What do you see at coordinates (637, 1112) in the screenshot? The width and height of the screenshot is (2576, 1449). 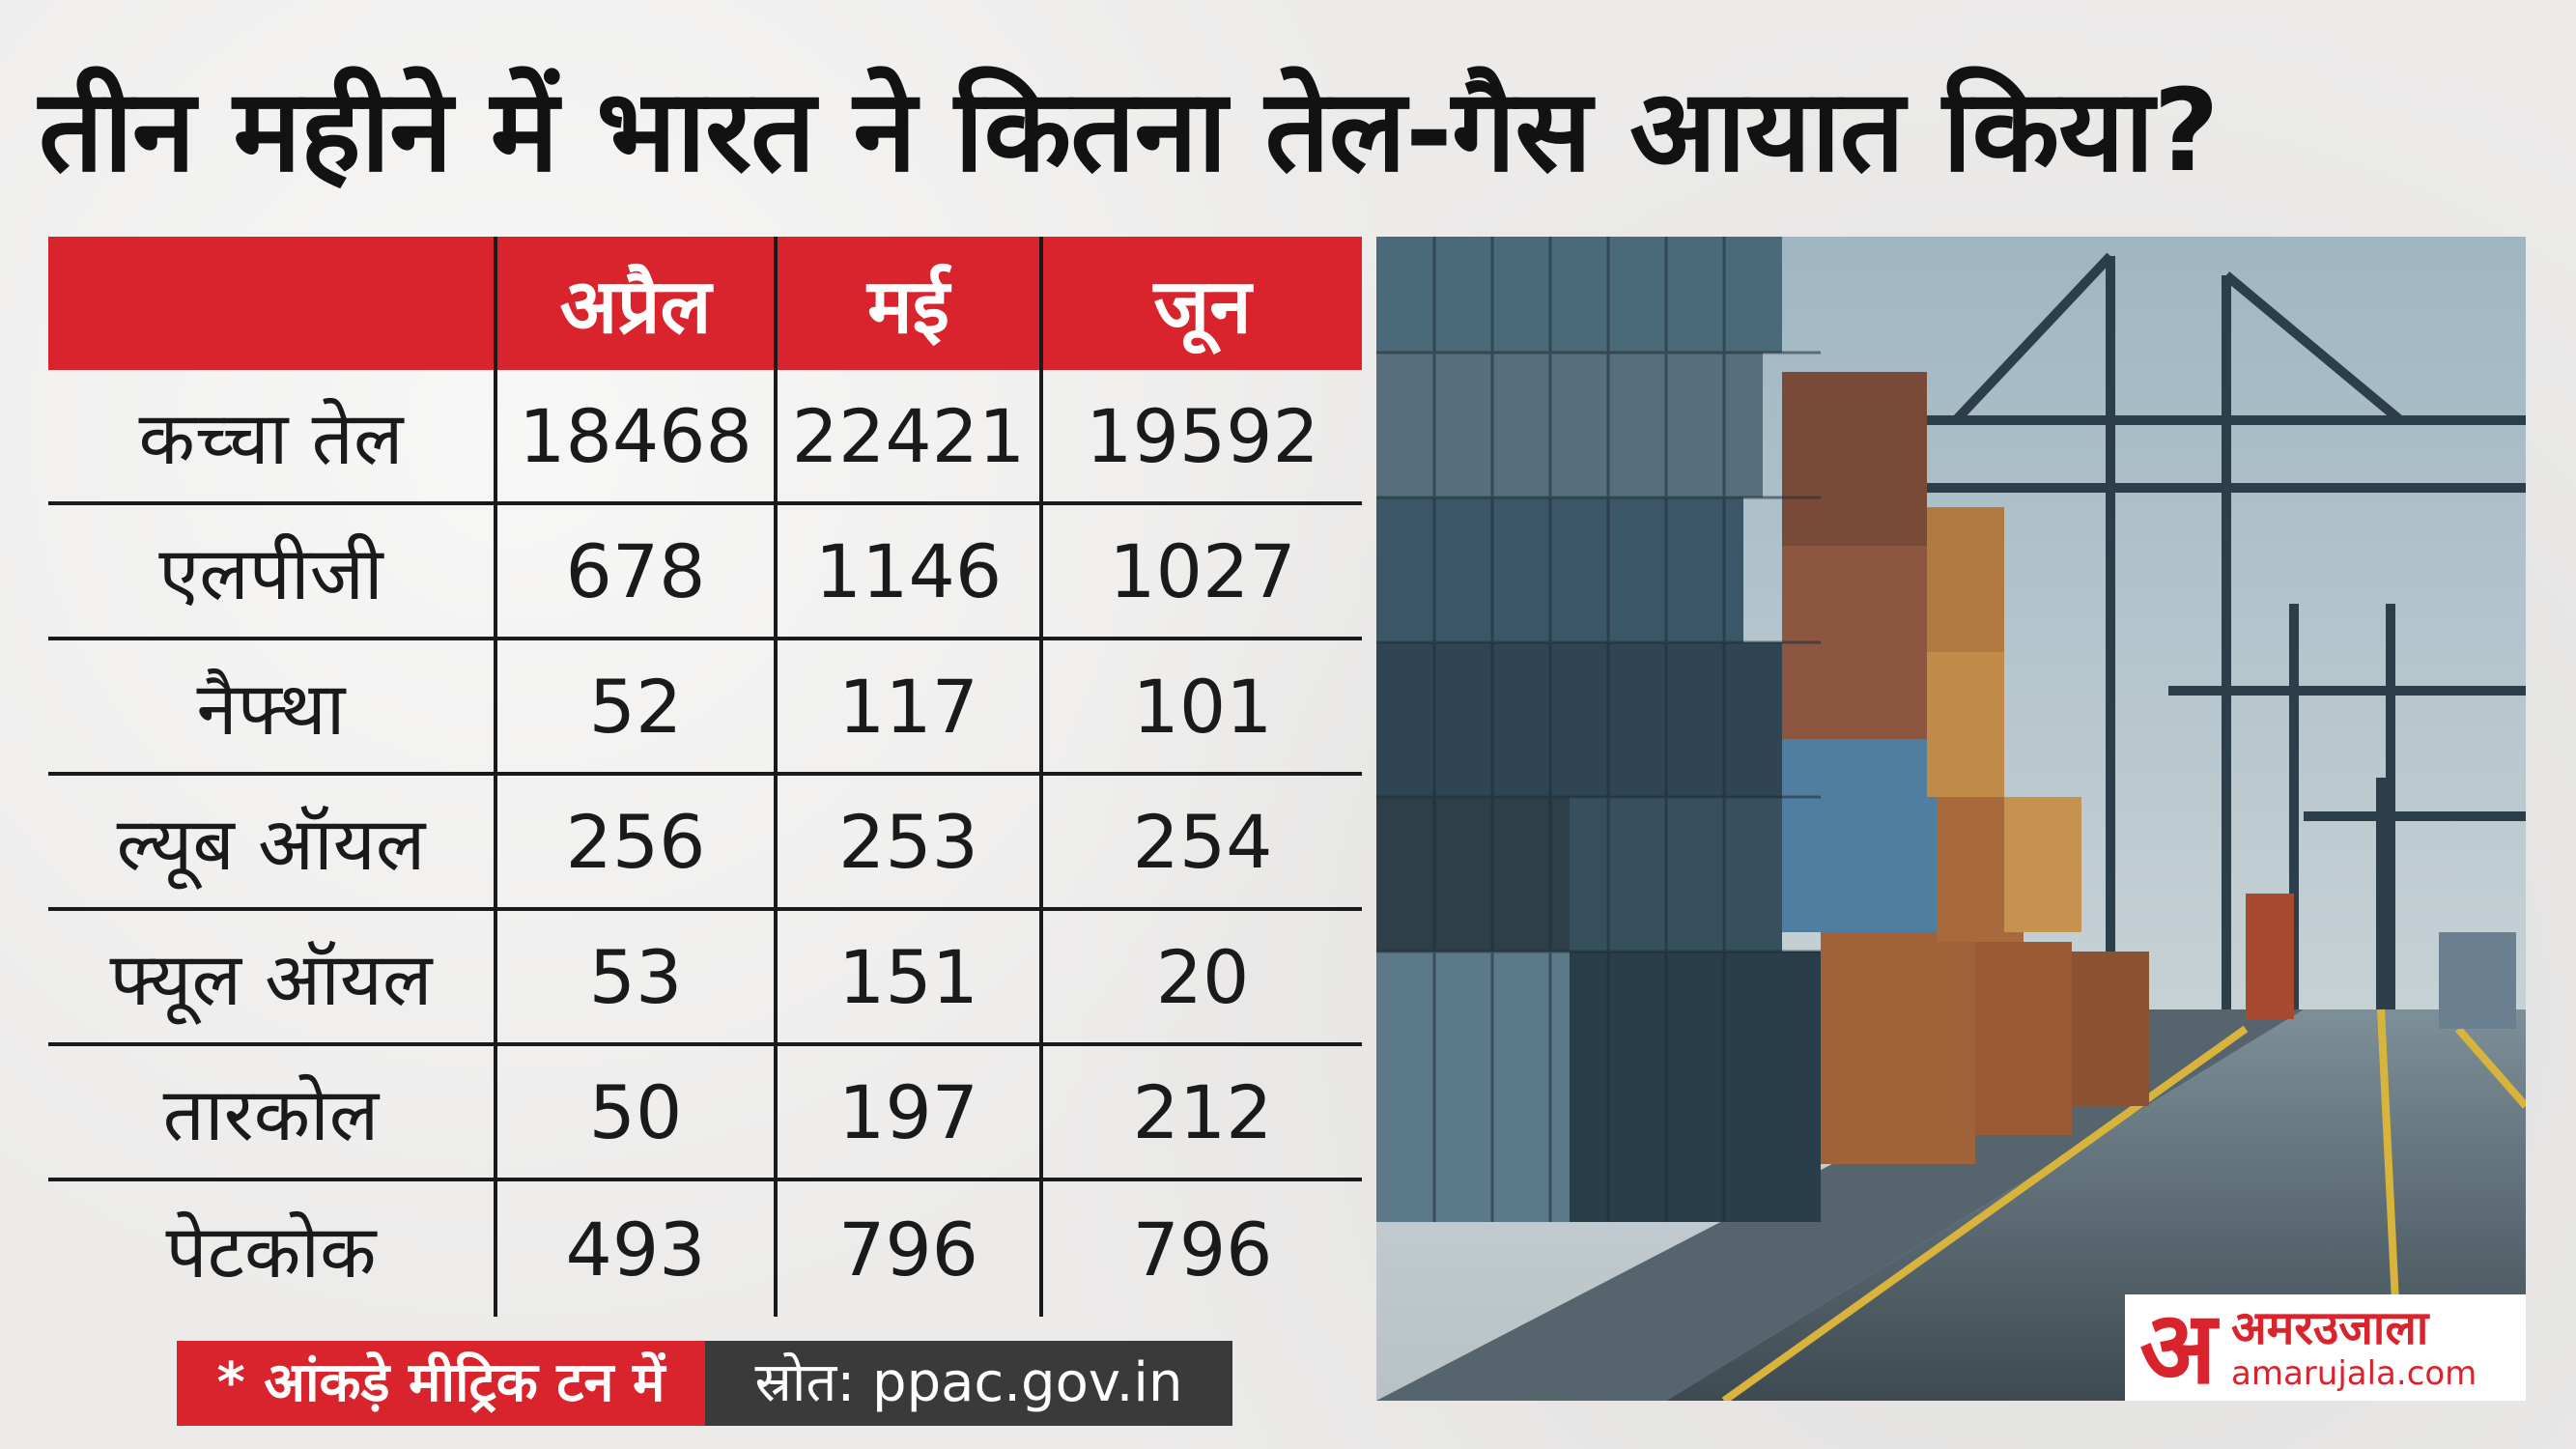 I see `row-value-april: 50` at bounding box center [637, 1112].